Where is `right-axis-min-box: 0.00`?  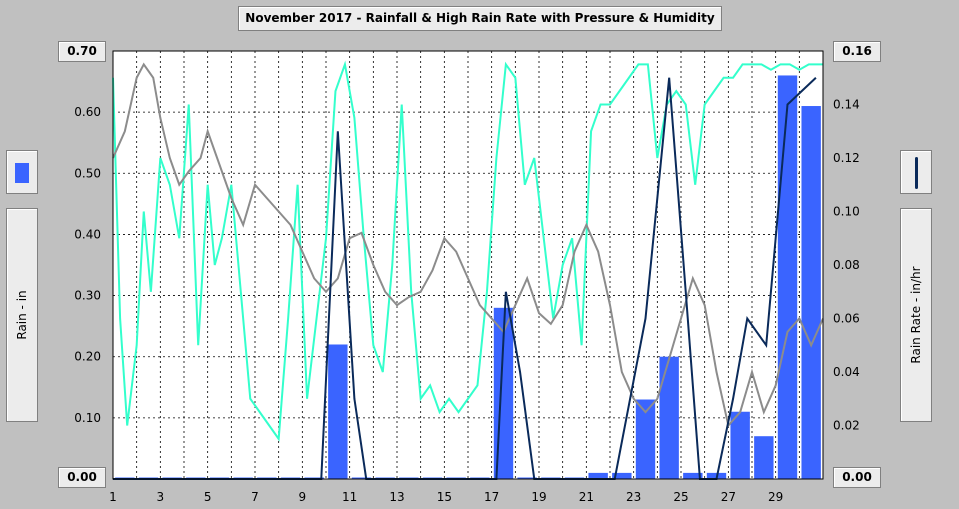
right-axis-min-box: 0.00 is located at coordinates (857, 477).